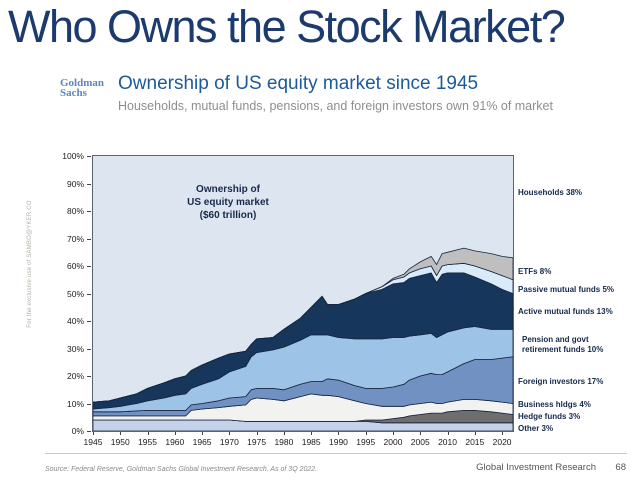  I want to click on y-tick-label: 10%, so click(75, 403).